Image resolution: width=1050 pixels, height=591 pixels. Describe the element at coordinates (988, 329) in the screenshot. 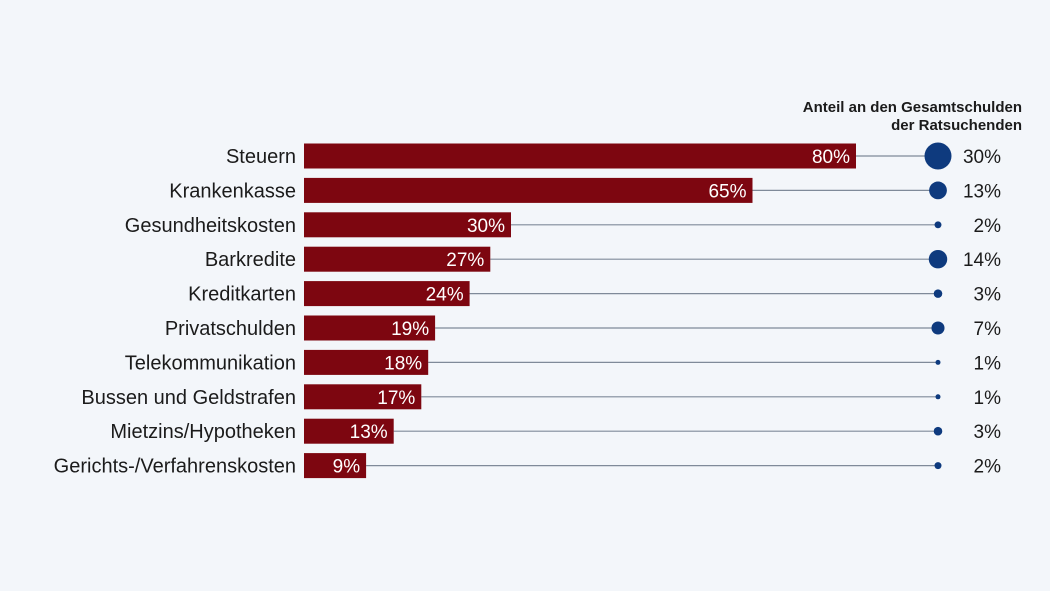

I see `share-value-label: 7%` at that location.